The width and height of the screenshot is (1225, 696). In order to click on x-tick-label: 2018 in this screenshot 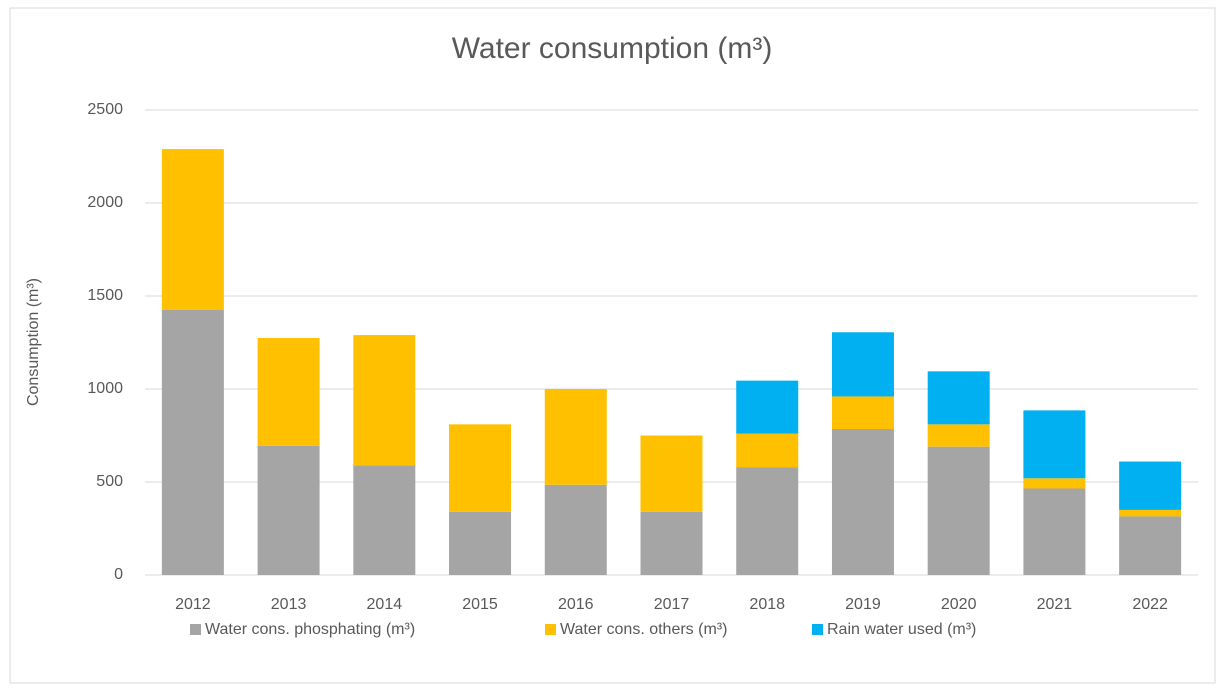, I will do `click(767, 604)`.